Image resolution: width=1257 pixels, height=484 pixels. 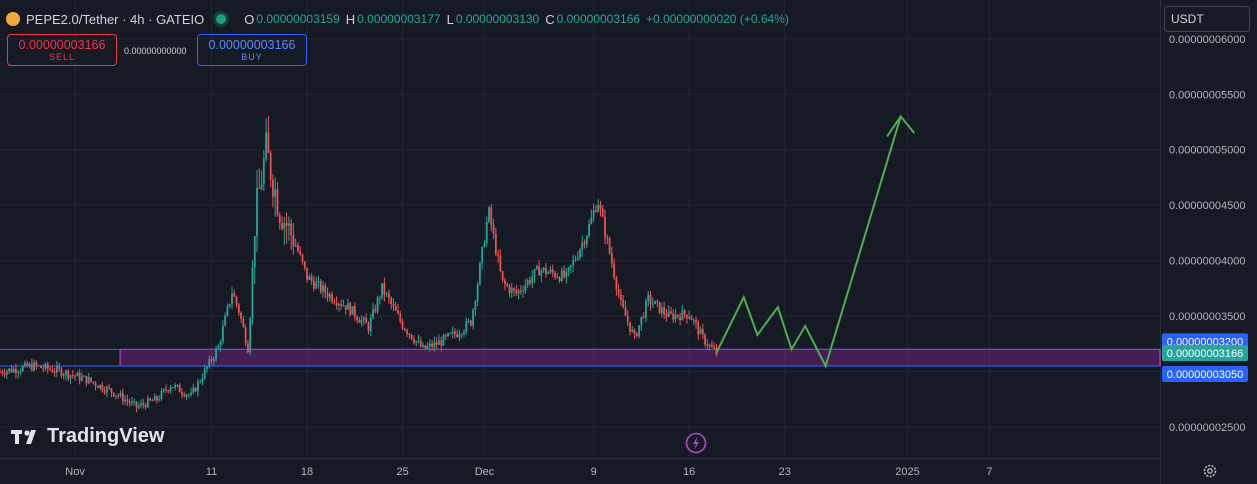 What do you see at coordinates (785, 472) in the screenshot?
I see `x-tick-label: 23` at bounding box center [785, 472].